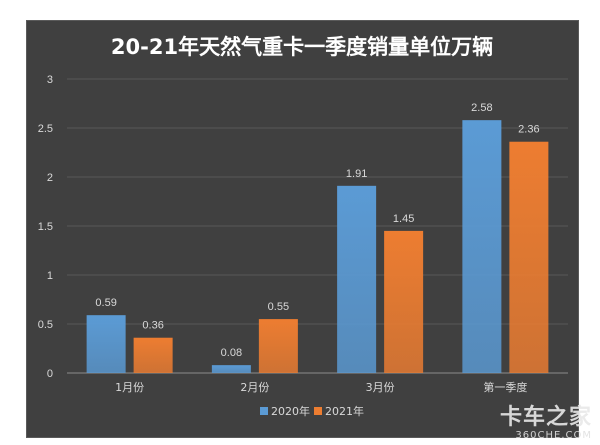 The image size is (600, 445). Describe the element at coordinates (321, 387) in the screenshot. I see `x-axis: 1月份 2月份 3月份 第一季度` at that location.